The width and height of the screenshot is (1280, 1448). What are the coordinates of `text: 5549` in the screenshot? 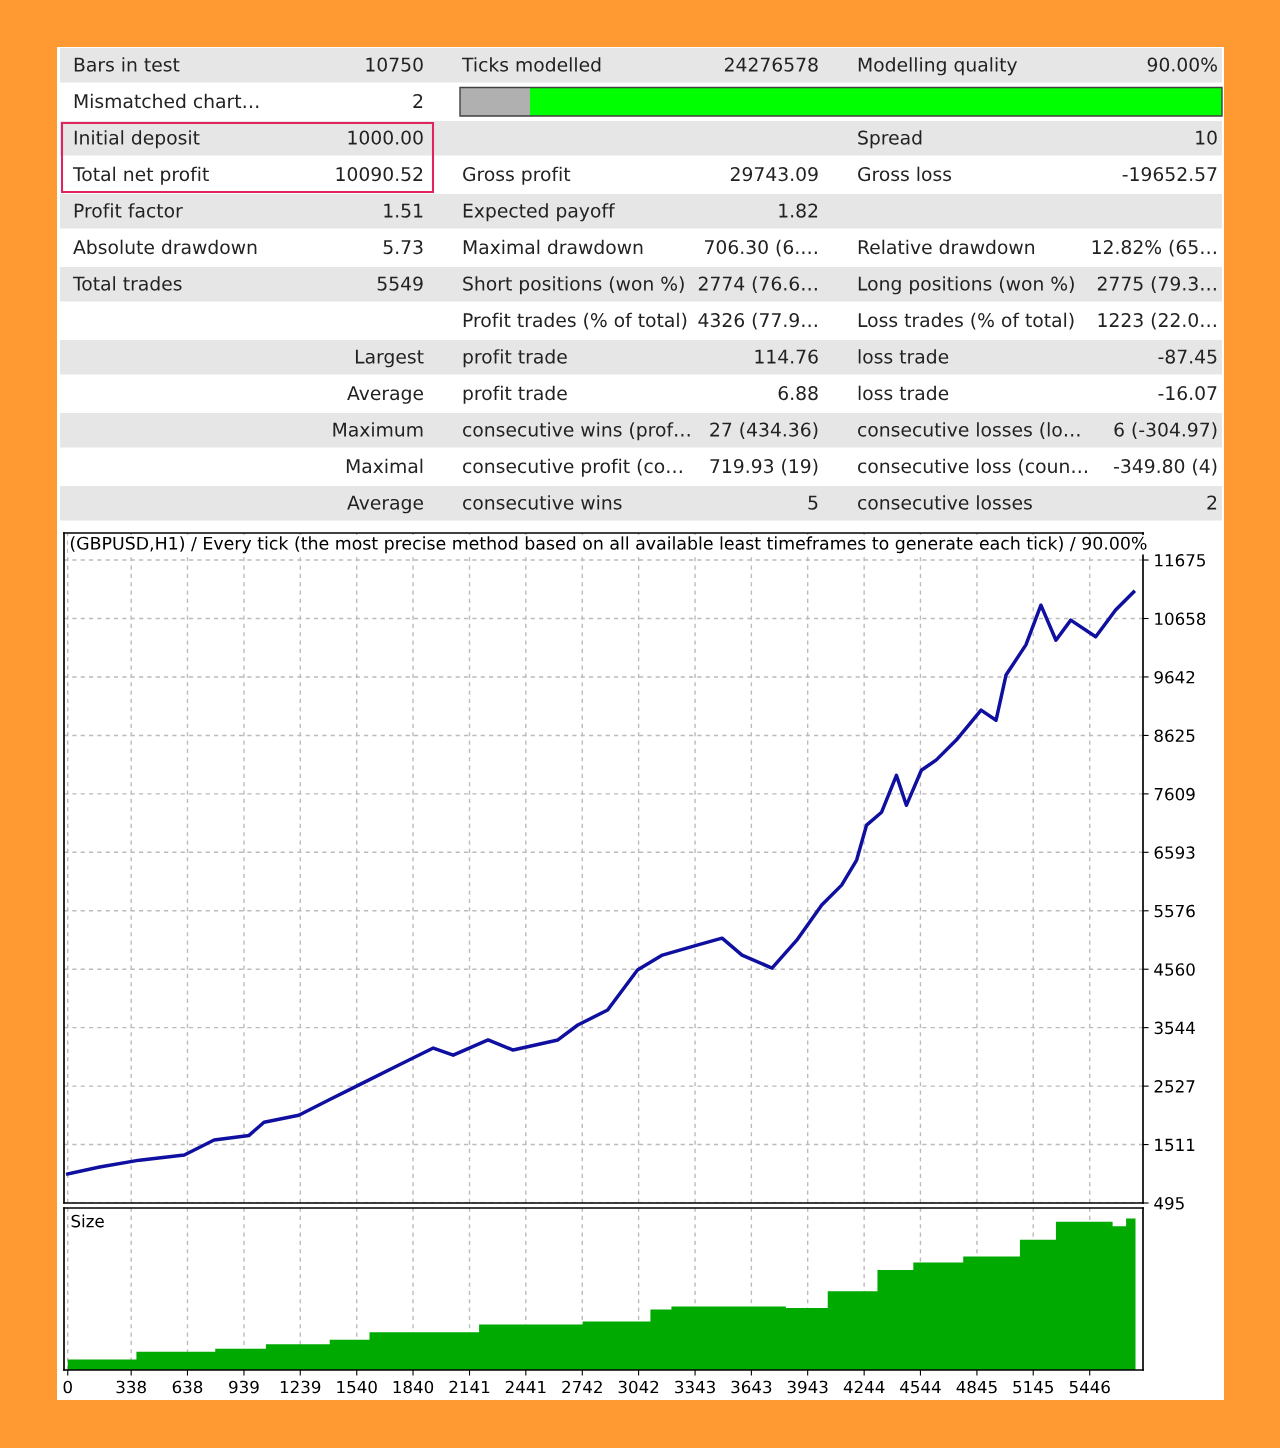 It's located at (400, 283).